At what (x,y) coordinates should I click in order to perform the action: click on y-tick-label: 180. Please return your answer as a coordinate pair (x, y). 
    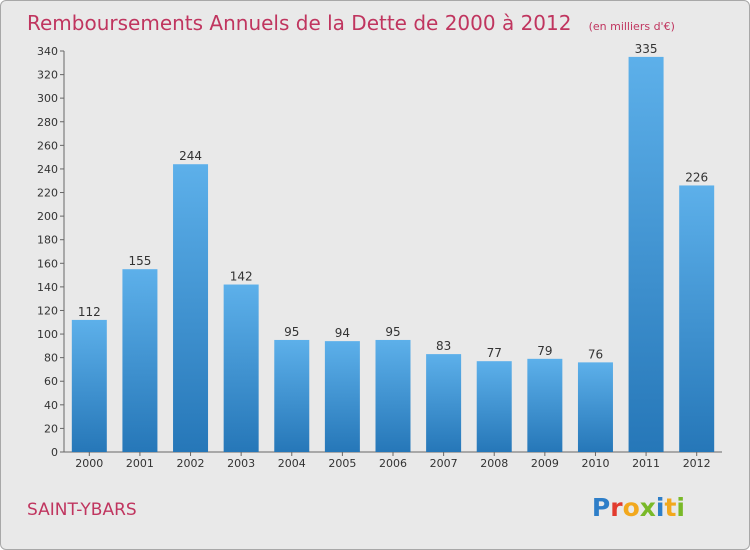
    Looking at the image, I should click on (47, 240).